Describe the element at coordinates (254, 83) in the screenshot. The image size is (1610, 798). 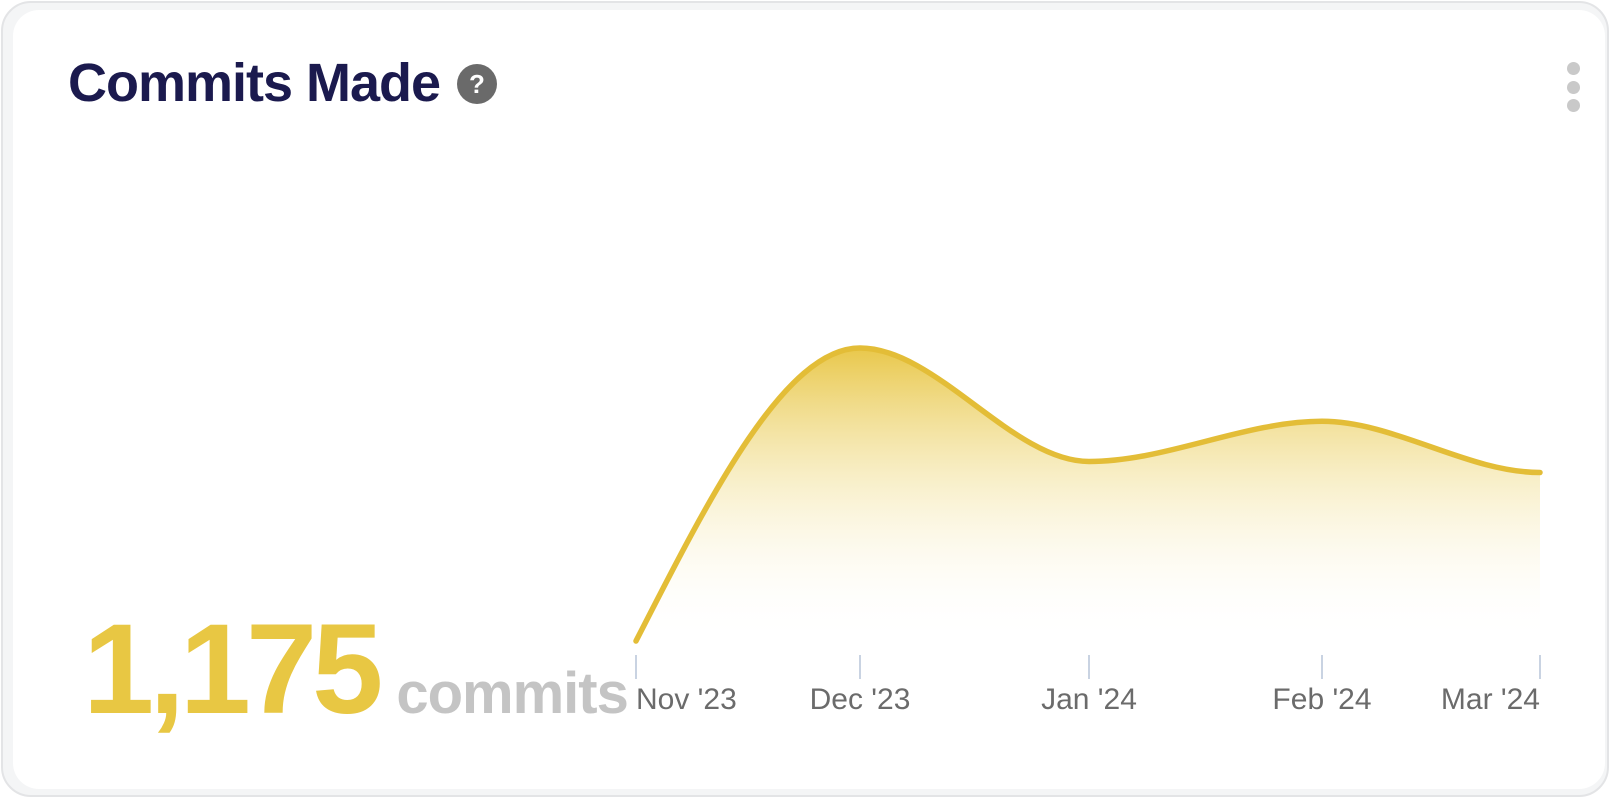
I see `card-title: Commits Made` at that location.